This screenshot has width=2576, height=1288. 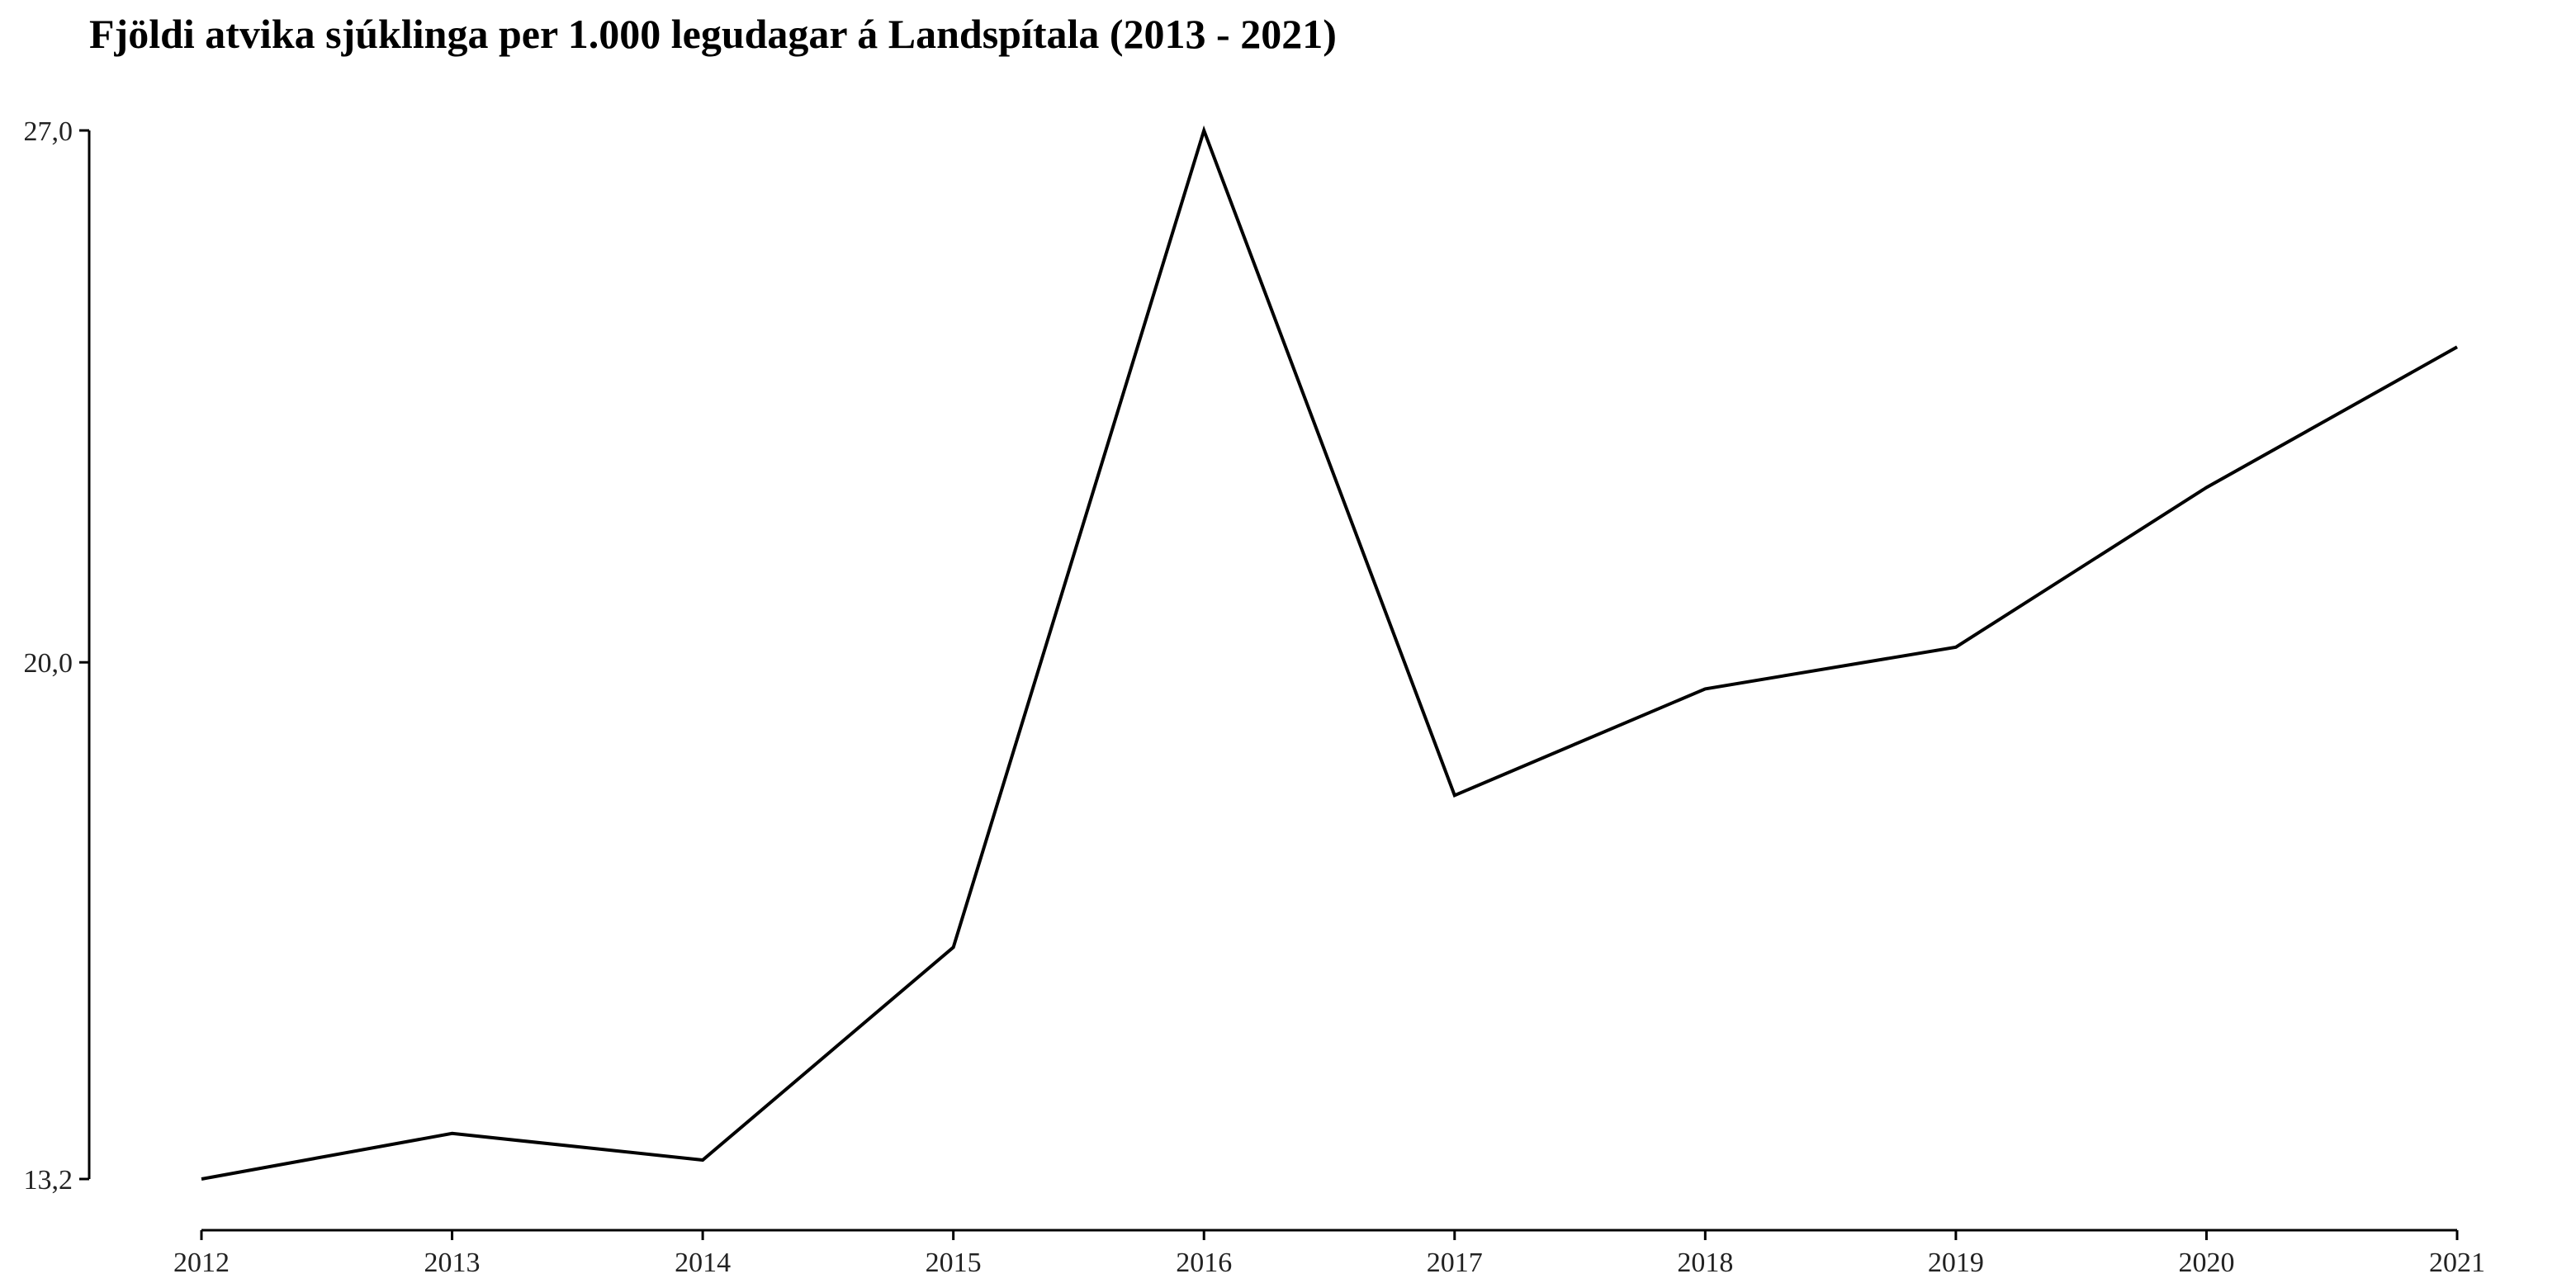 What do you see at coordinates (201, 1263) in the screenshot?
I see `x-tick-label: 2012` at bounding box center [201, 1263].